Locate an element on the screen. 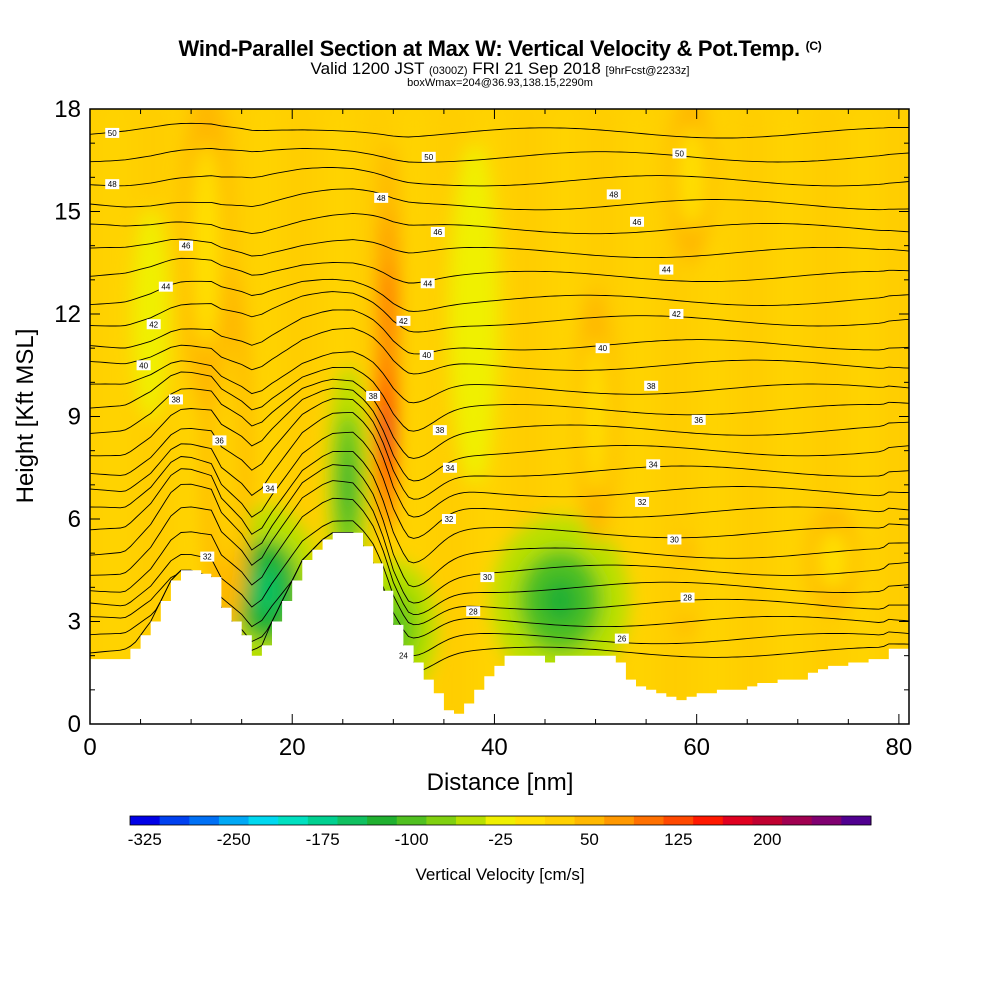  contour-label: 36 is located at coordinates (698, 419).